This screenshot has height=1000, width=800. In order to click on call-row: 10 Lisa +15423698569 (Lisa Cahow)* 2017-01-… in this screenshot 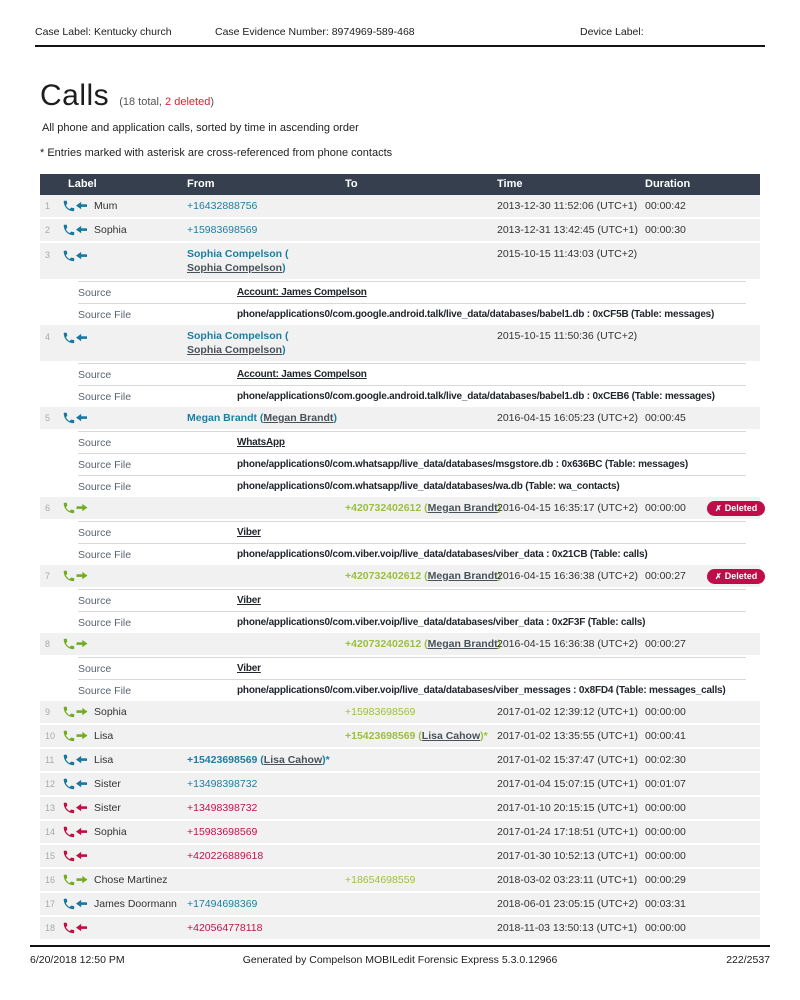, I will do `click(400, 737)`.